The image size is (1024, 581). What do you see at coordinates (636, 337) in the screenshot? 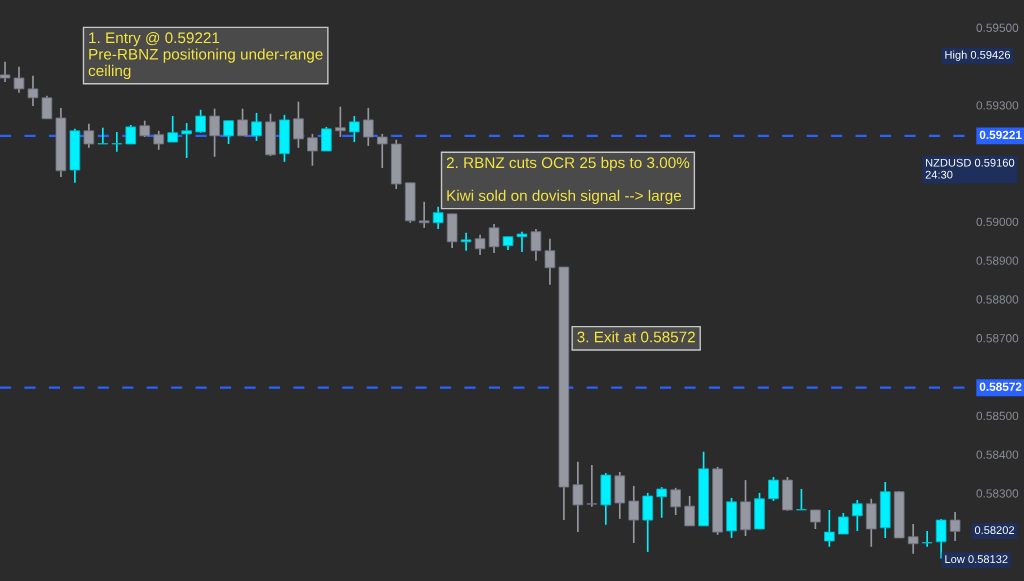
I see `annotation: 3. Exit at 0.58572` at bounding box center [636, 337].